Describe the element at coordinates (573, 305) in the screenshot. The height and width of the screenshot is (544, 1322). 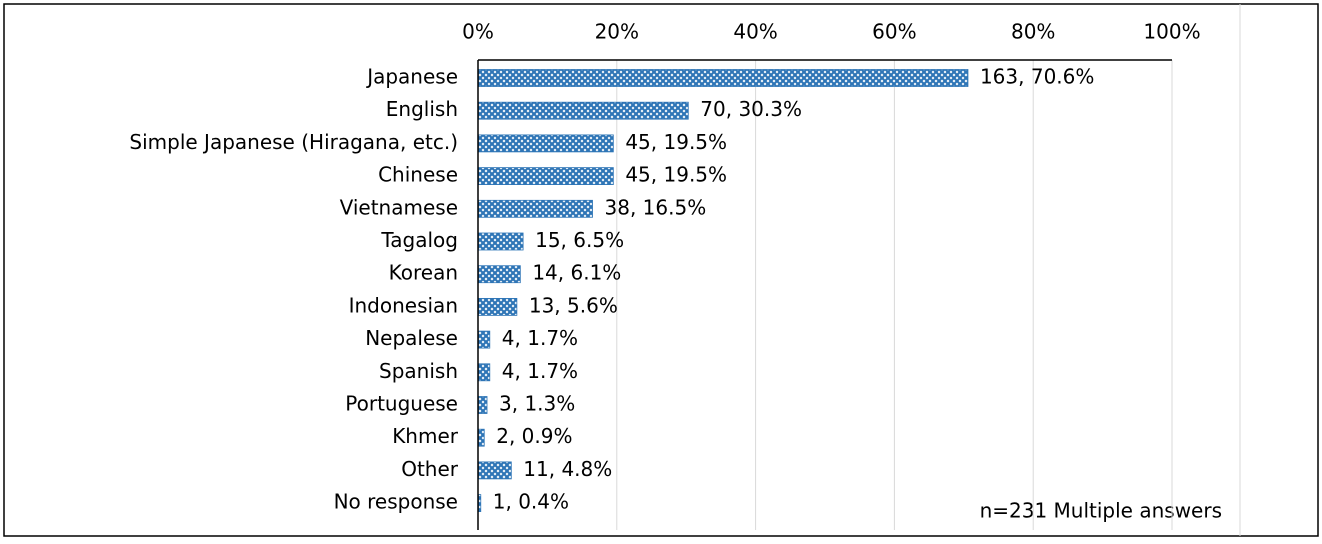
I see `value-label: 13, 5.6%` at that location.